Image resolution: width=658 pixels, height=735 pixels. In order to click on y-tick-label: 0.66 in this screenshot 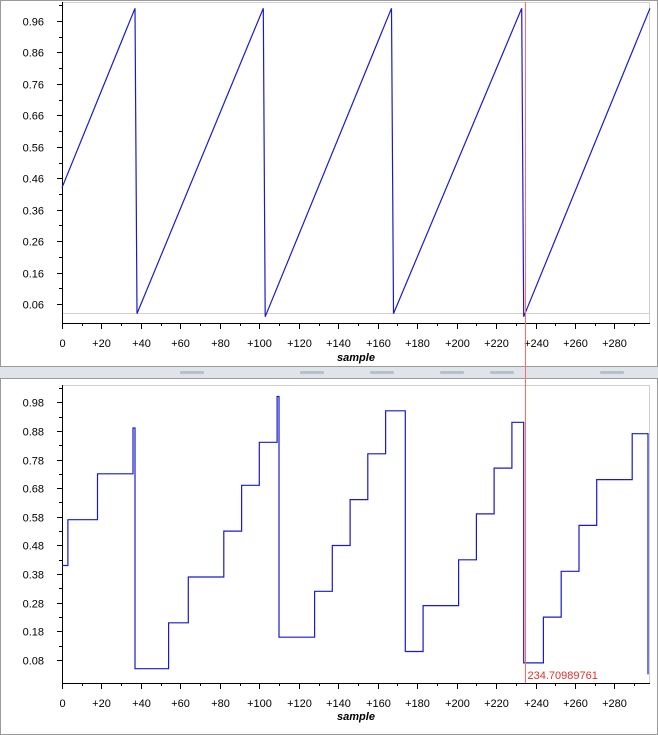, I will do `click(33, 117)`.